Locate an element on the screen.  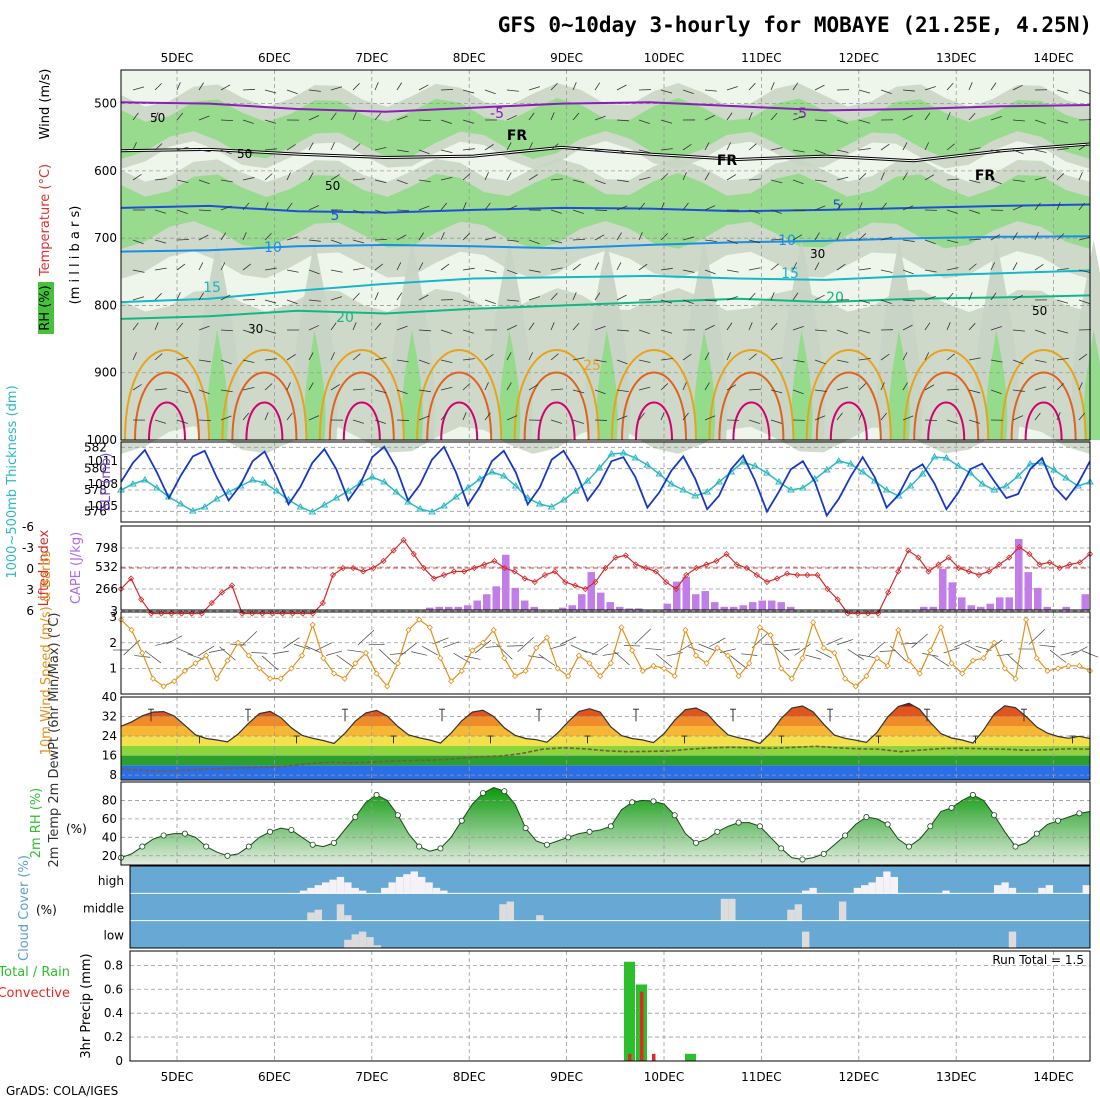
rh-column-core is located at coordinates (315, 385).